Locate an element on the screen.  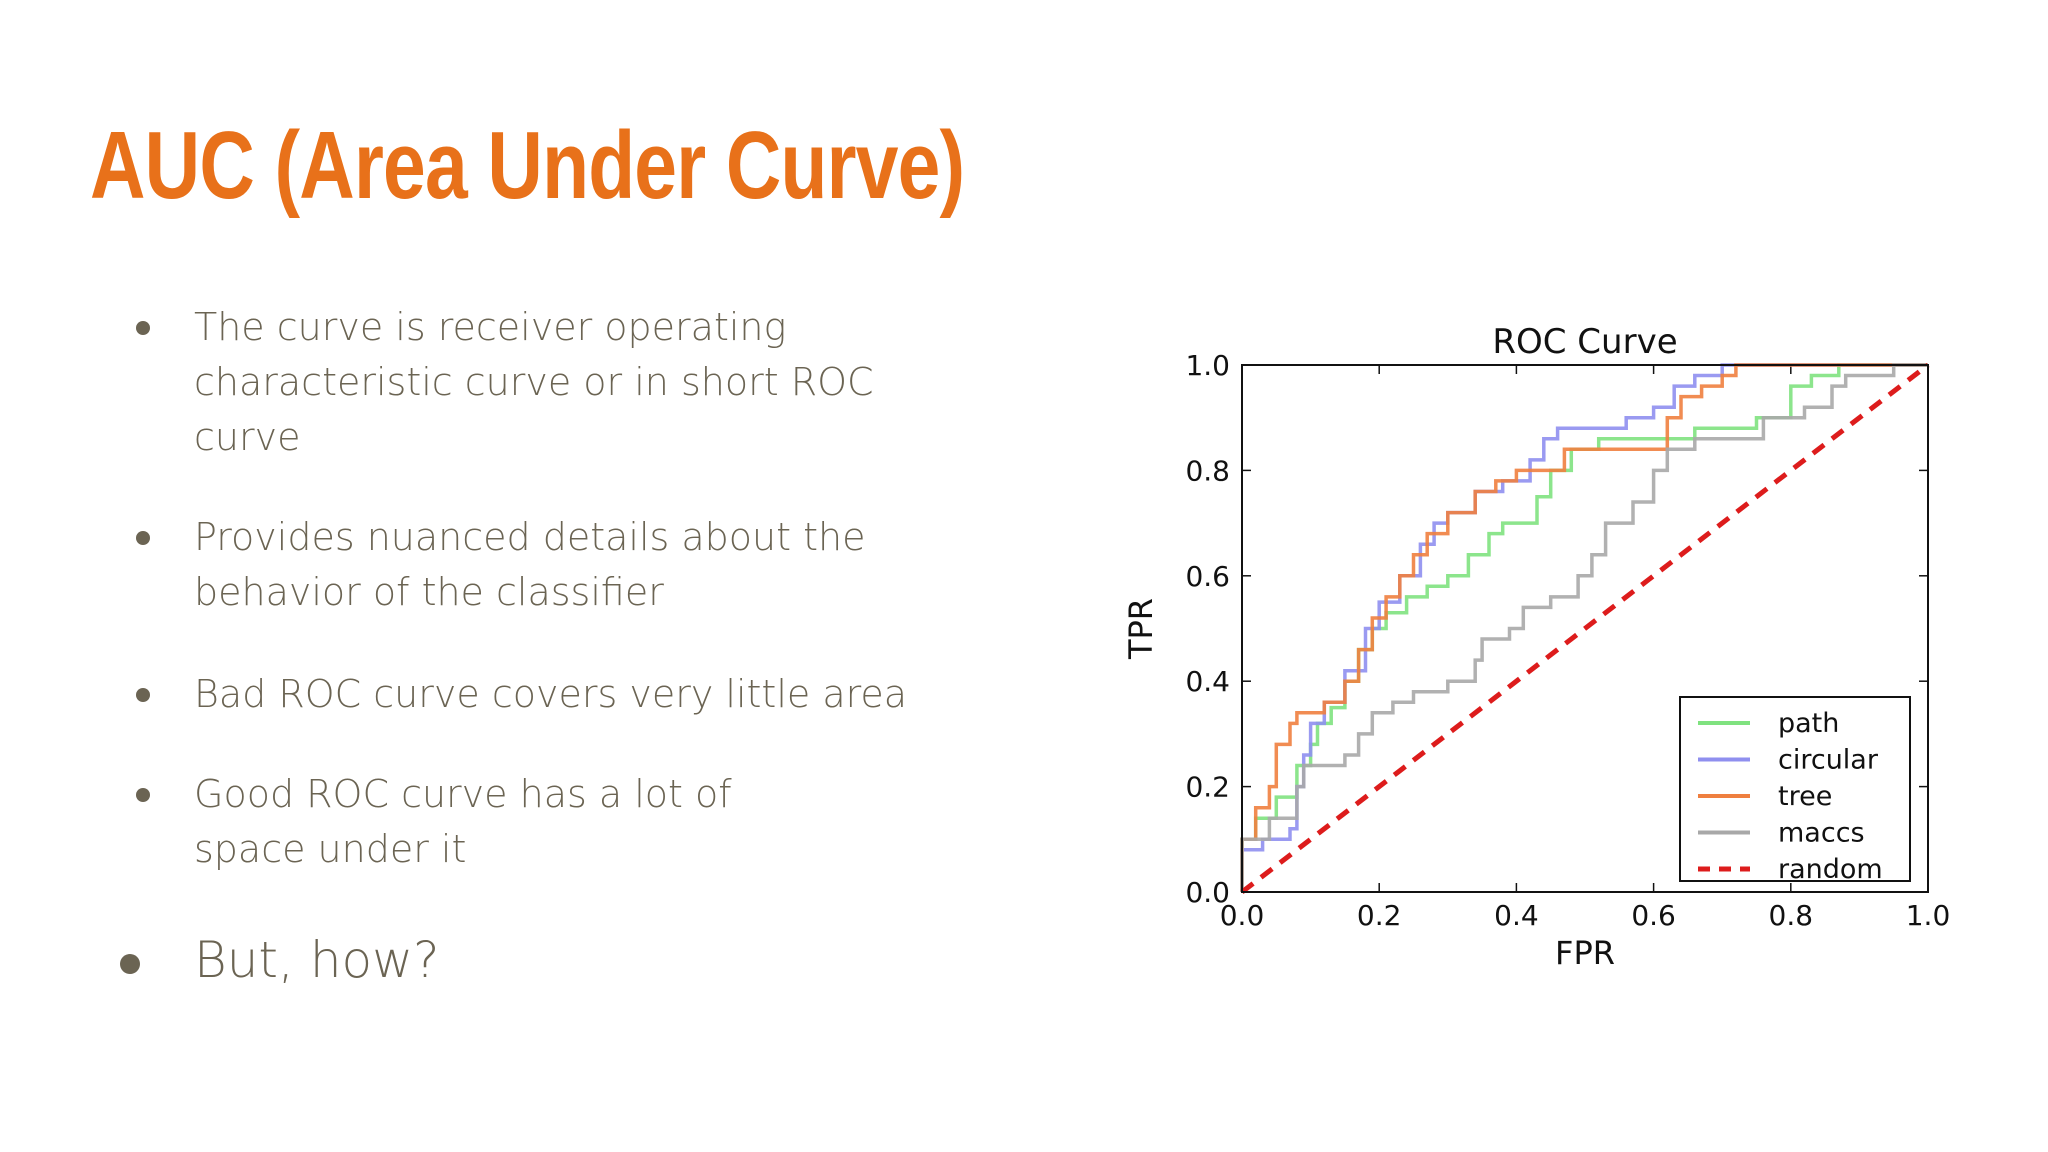
bullet-text: Bad ROC curve covers very little area is located at coordinates (551, 694).